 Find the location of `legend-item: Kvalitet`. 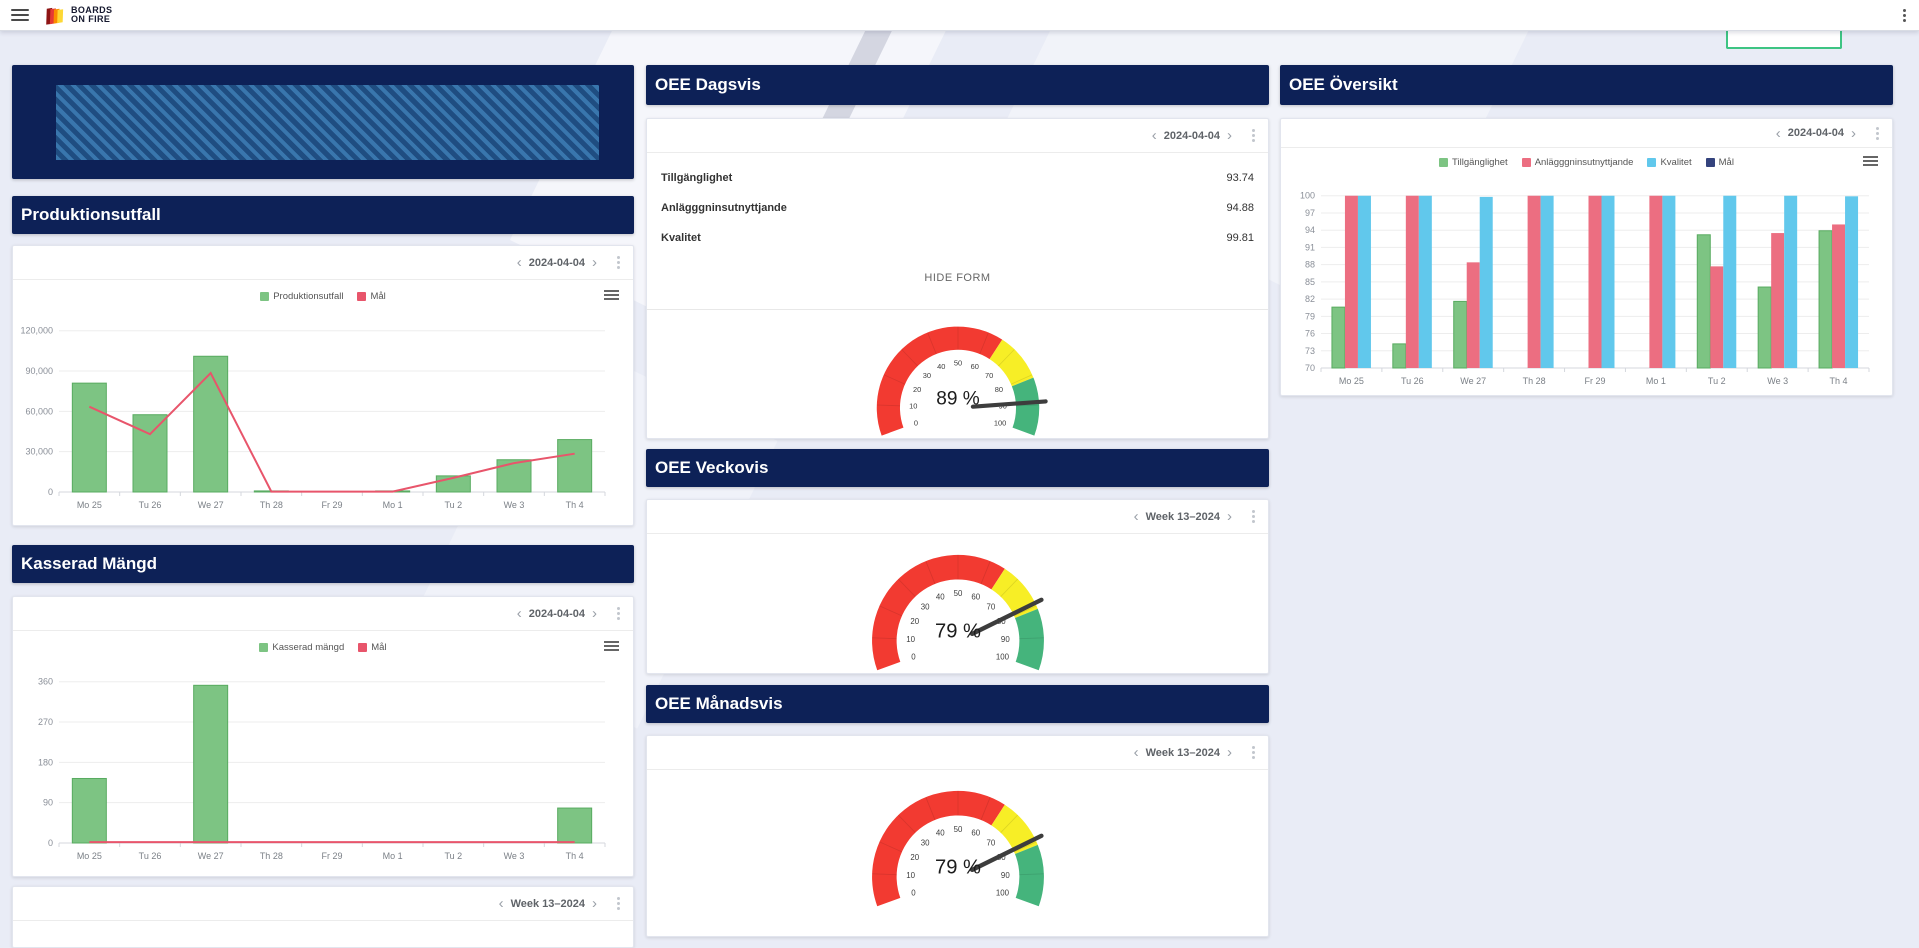

legend-item: Kvalitet is located at coordinates (1669, 162).